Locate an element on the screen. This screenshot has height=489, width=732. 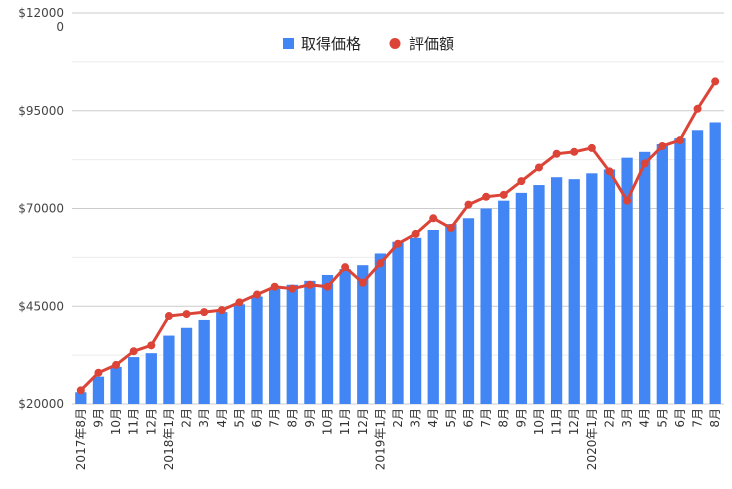
legend-item-line: 評価額 is located at coordinates (422, 44).